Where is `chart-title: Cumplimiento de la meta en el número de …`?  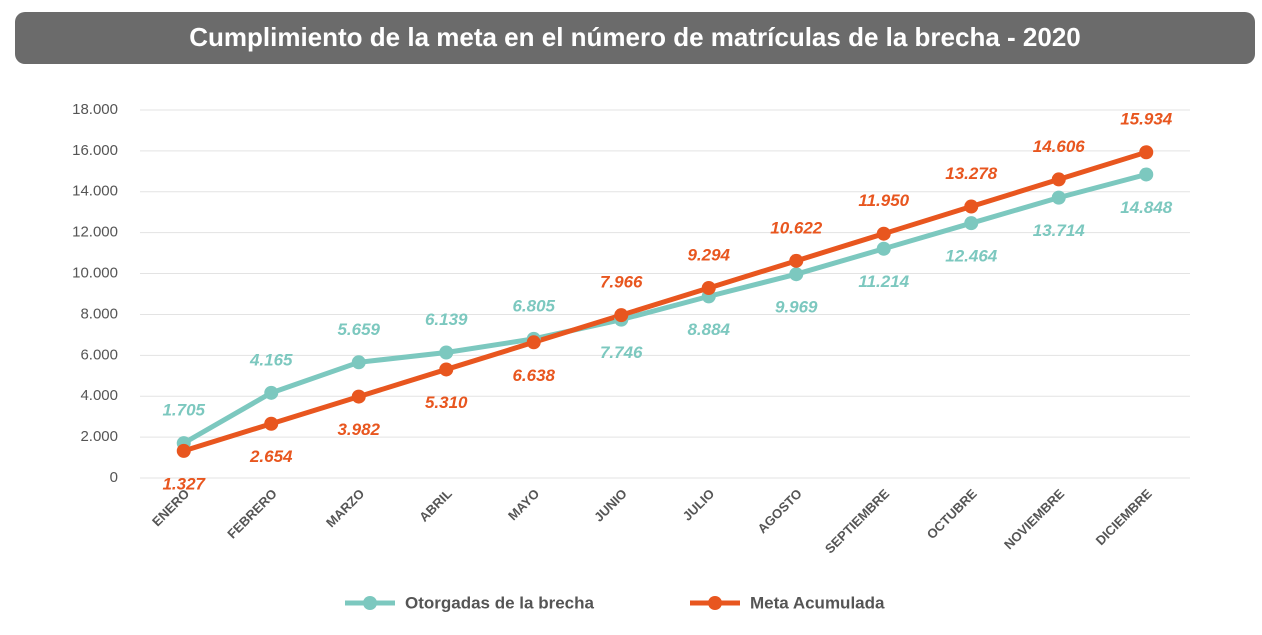 chart-title: Cumplimiento de la meta en el número de … is located at coordinates (635, 37).